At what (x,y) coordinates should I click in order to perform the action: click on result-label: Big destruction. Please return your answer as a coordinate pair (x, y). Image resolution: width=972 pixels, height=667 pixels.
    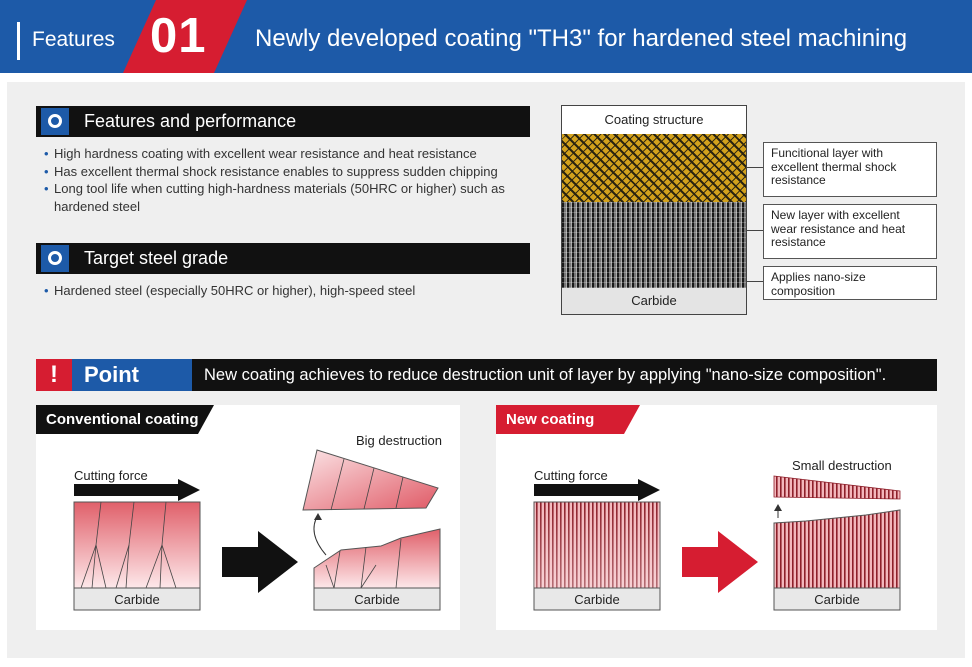
    Looking at the image, I should click on (399, 440).